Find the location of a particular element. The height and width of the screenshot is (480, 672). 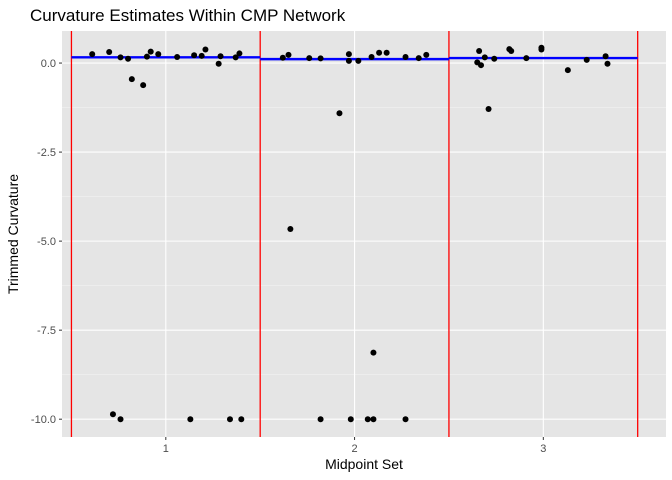

y-tick-label: -10.0 is located at coordinates (43, 420).